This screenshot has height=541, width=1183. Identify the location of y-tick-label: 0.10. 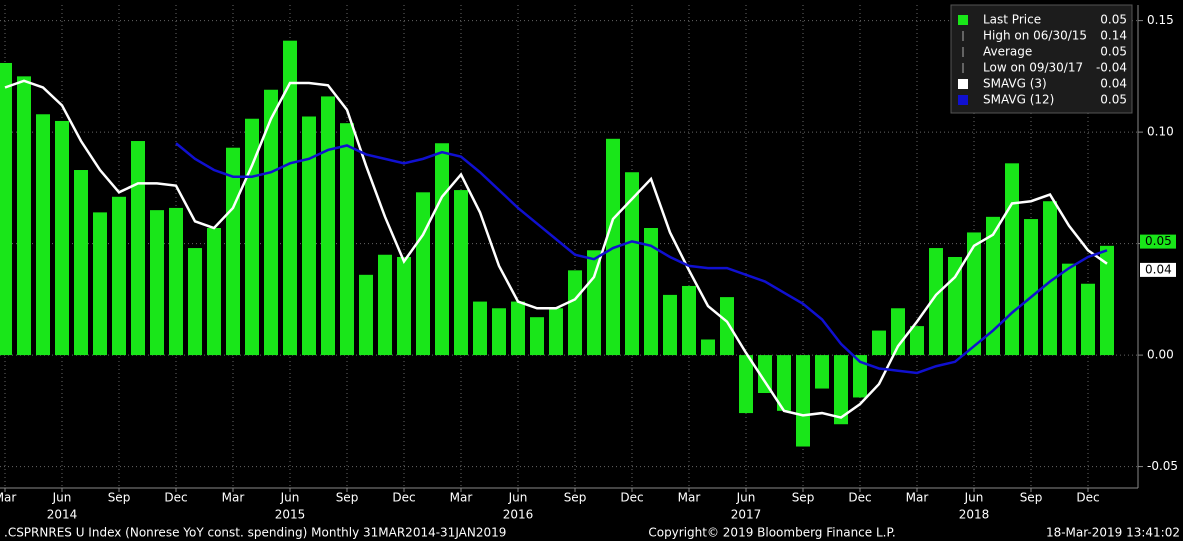
(1160, 132).